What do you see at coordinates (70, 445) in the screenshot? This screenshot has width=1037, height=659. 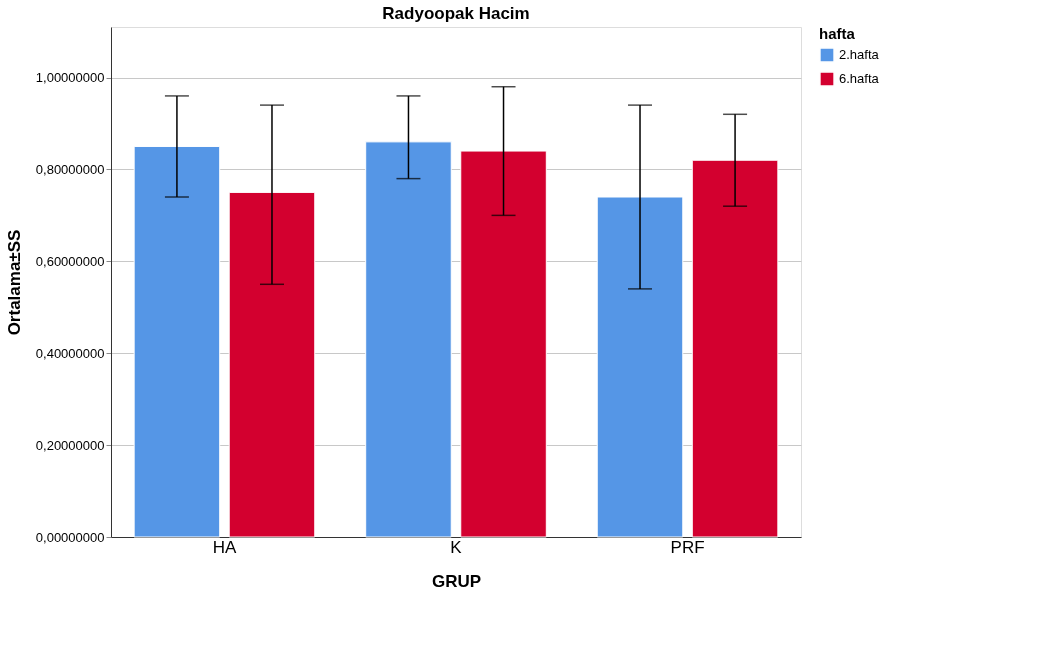 I see `y-tick-label: 0,20000000` at bounding box center [70, 445].